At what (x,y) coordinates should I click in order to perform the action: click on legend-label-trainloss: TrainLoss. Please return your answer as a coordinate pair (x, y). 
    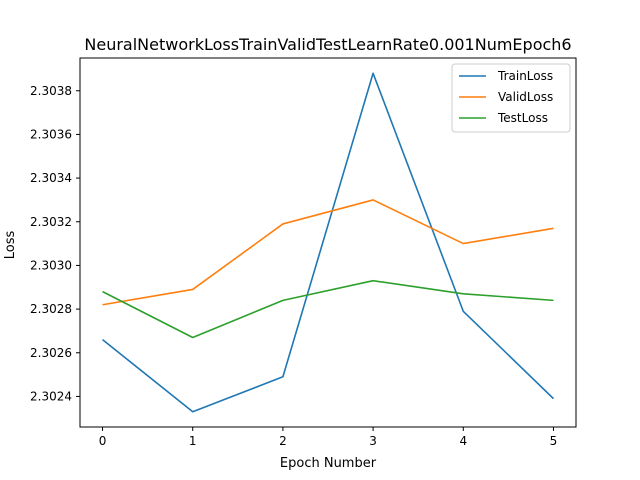
    Looking at the image, I should click on (525, 76).